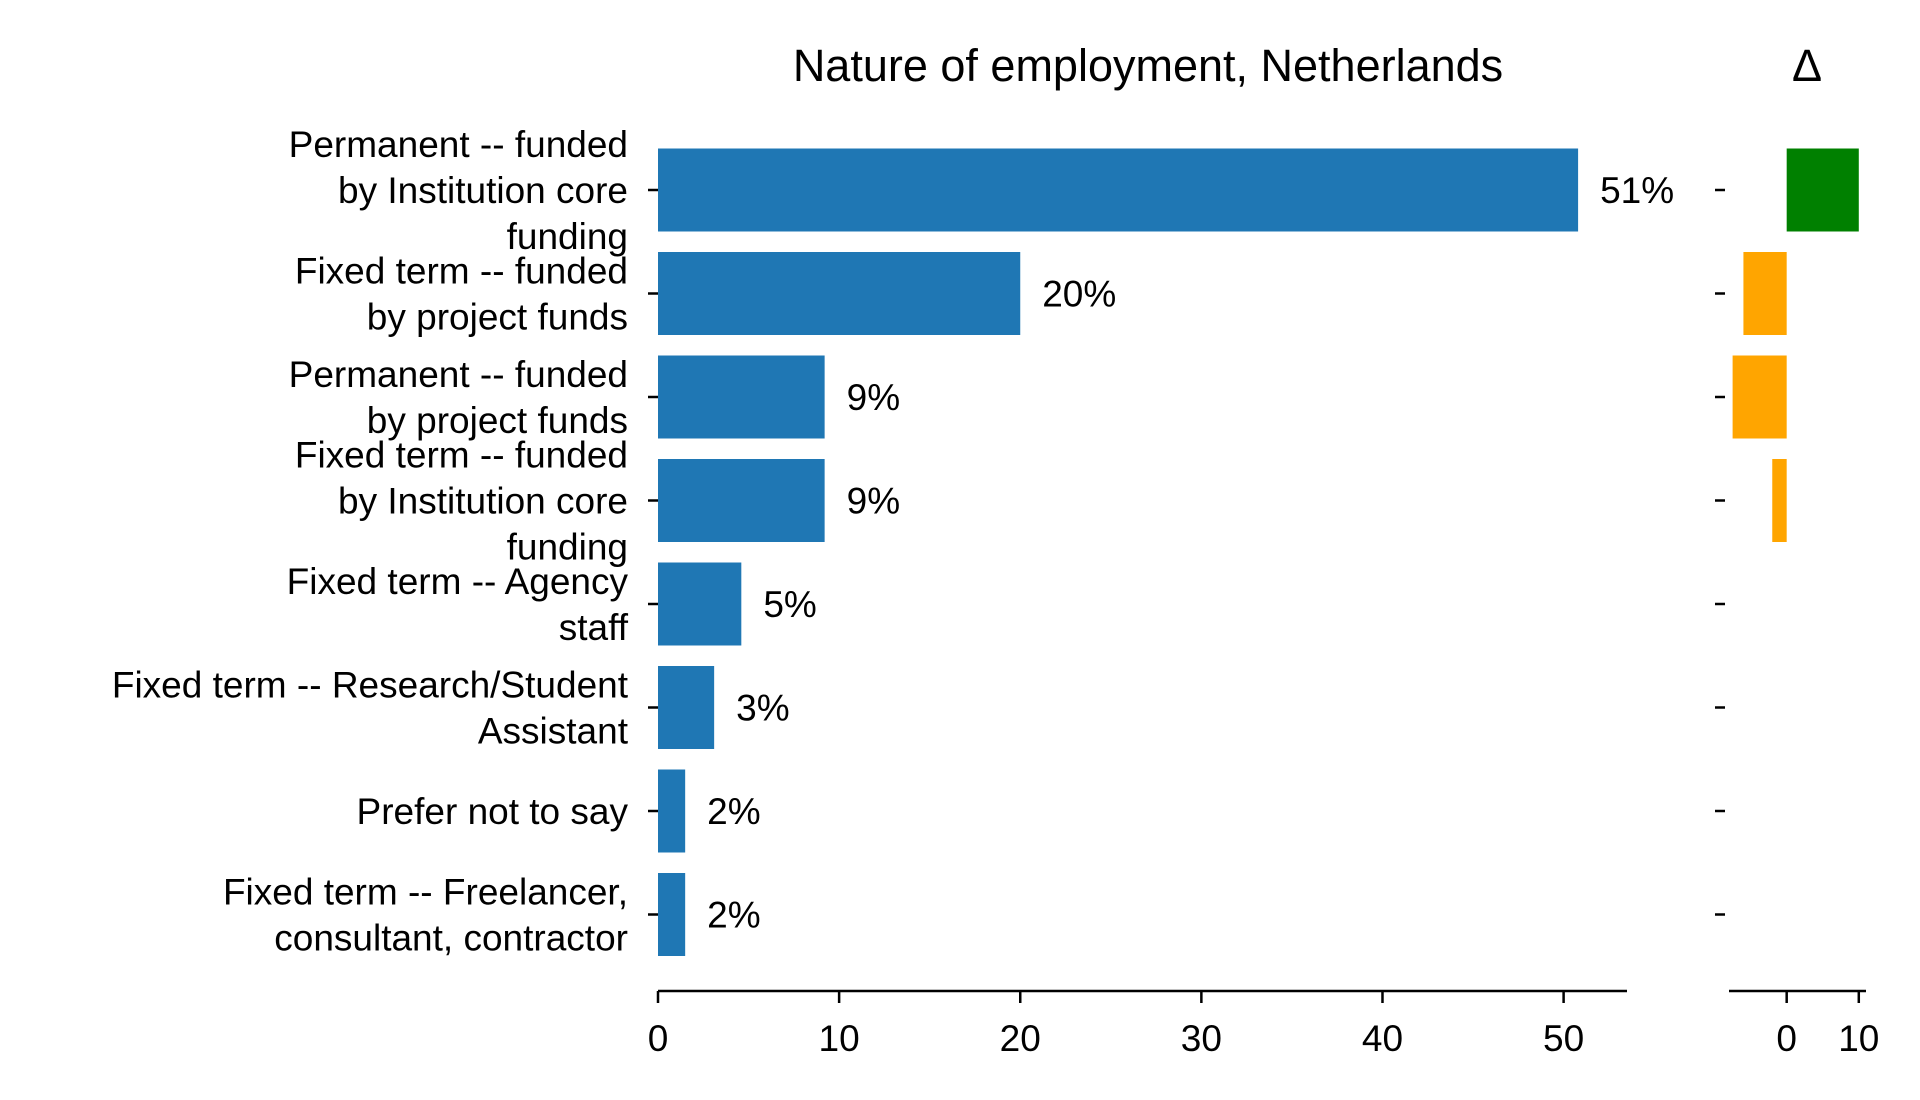 The image size is (1920, 1100). What do you see at coordinates (1797, 603) in the screenshot?
I see `delta-plot-area: 0 10` at bounding box center [1797, 603].